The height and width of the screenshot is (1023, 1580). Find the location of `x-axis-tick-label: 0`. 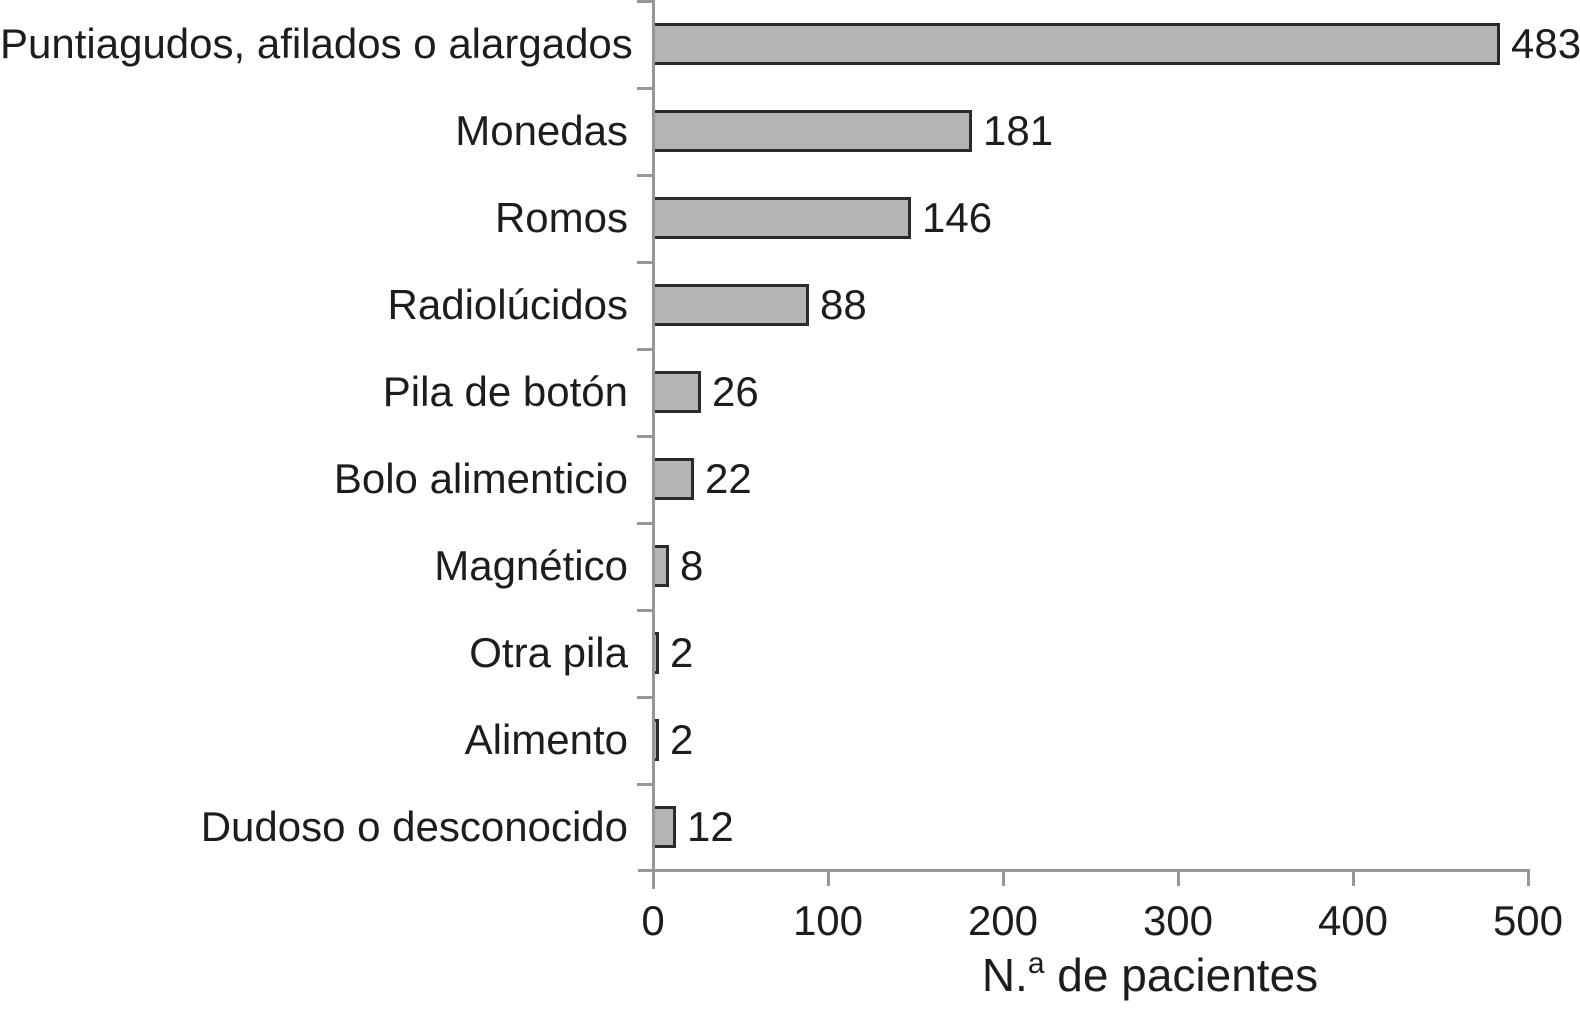

x-axis-tick-label: 0 is located at coordinates (653, 920).